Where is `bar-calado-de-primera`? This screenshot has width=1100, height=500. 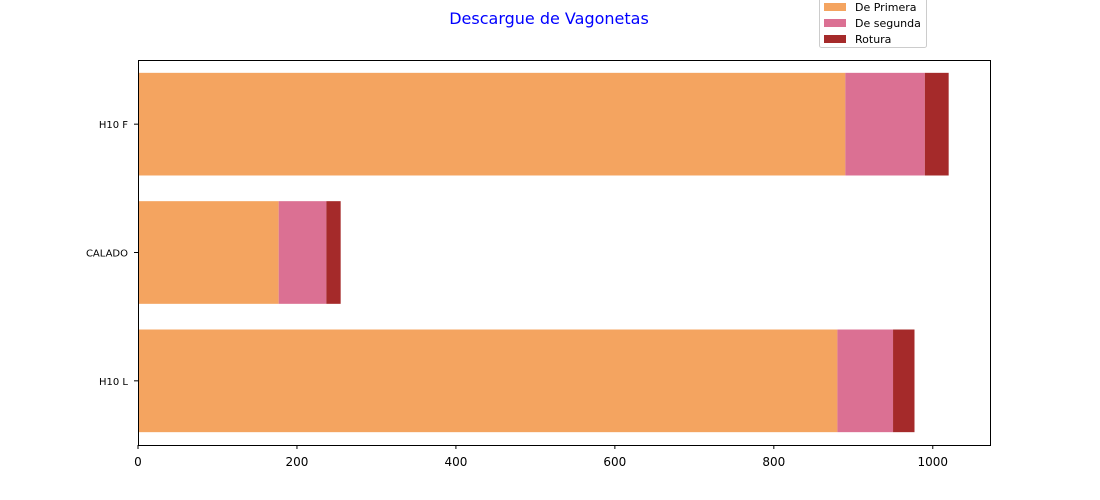 bar-calado-de-primera is located at coordinates (208, 252).